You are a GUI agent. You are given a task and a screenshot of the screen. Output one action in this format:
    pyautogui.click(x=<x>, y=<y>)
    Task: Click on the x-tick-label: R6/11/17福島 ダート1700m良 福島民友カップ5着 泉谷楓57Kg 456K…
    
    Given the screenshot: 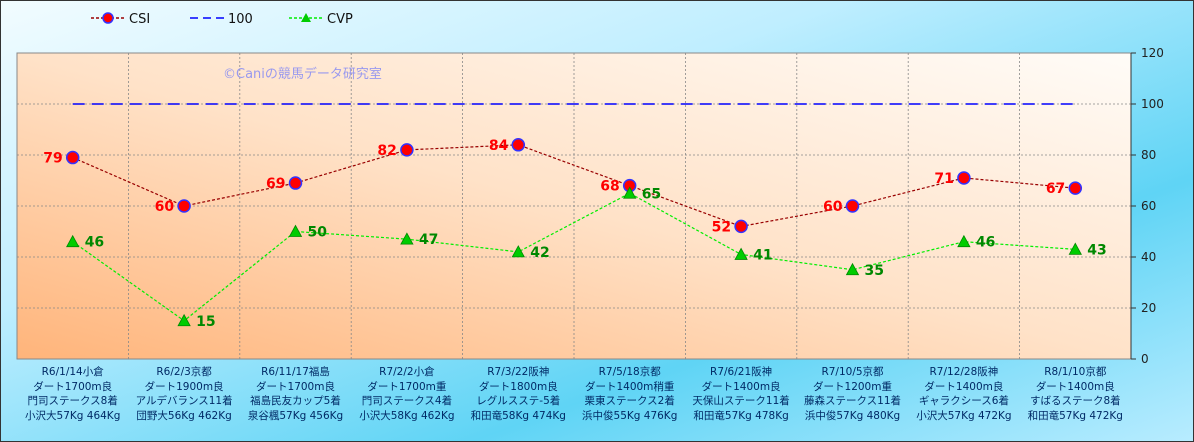 What is the action you would take?
    pyautogui.click(x=296, y=394)
    